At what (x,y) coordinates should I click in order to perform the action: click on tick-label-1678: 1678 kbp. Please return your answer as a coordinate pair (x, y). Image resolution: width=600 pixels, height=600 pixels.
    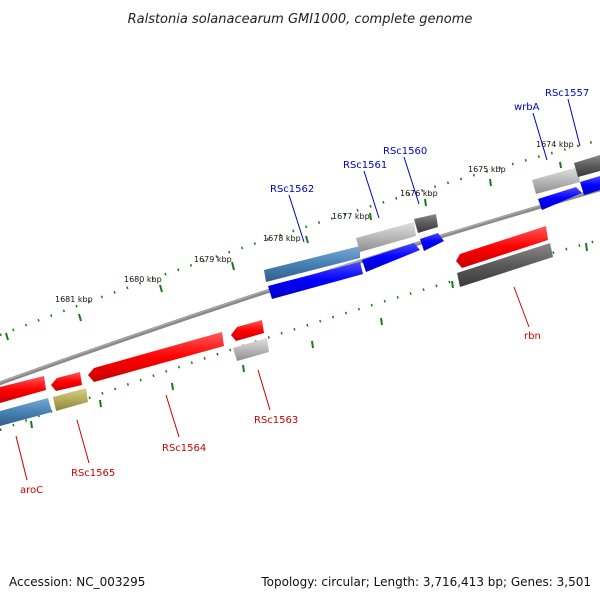
    Looking at the image, I should click on (282, 238).